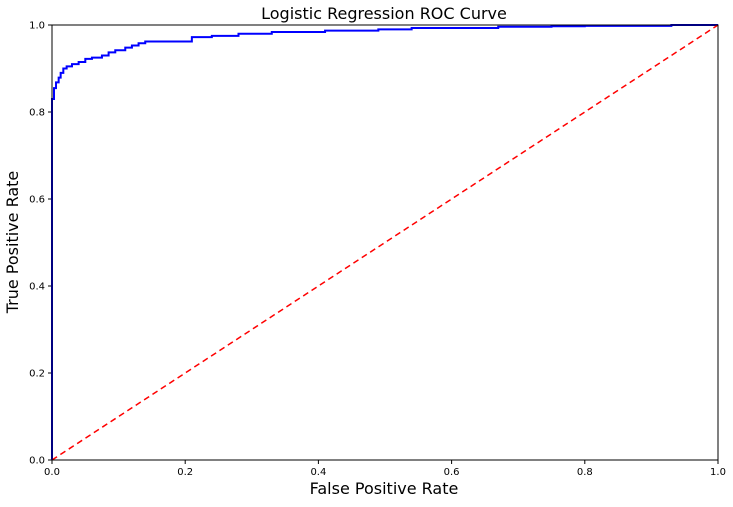 The width and height of the screenshot is (733, 507). I want to click on chart-title: Logistic Regression ROC Curve, so click(384, 13).